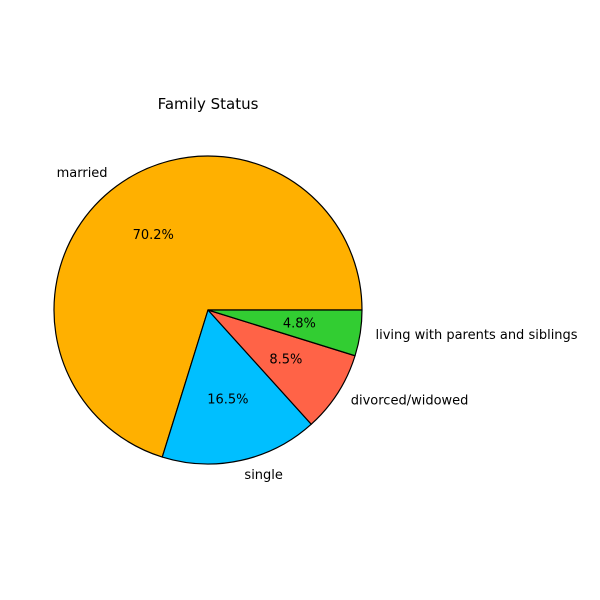 The height and width of the screenshot is (600, 600). What do you see at coordinates (263, 475) in the screenshot?
I see `slice-label-single: single` at bounding box center [263, 475].